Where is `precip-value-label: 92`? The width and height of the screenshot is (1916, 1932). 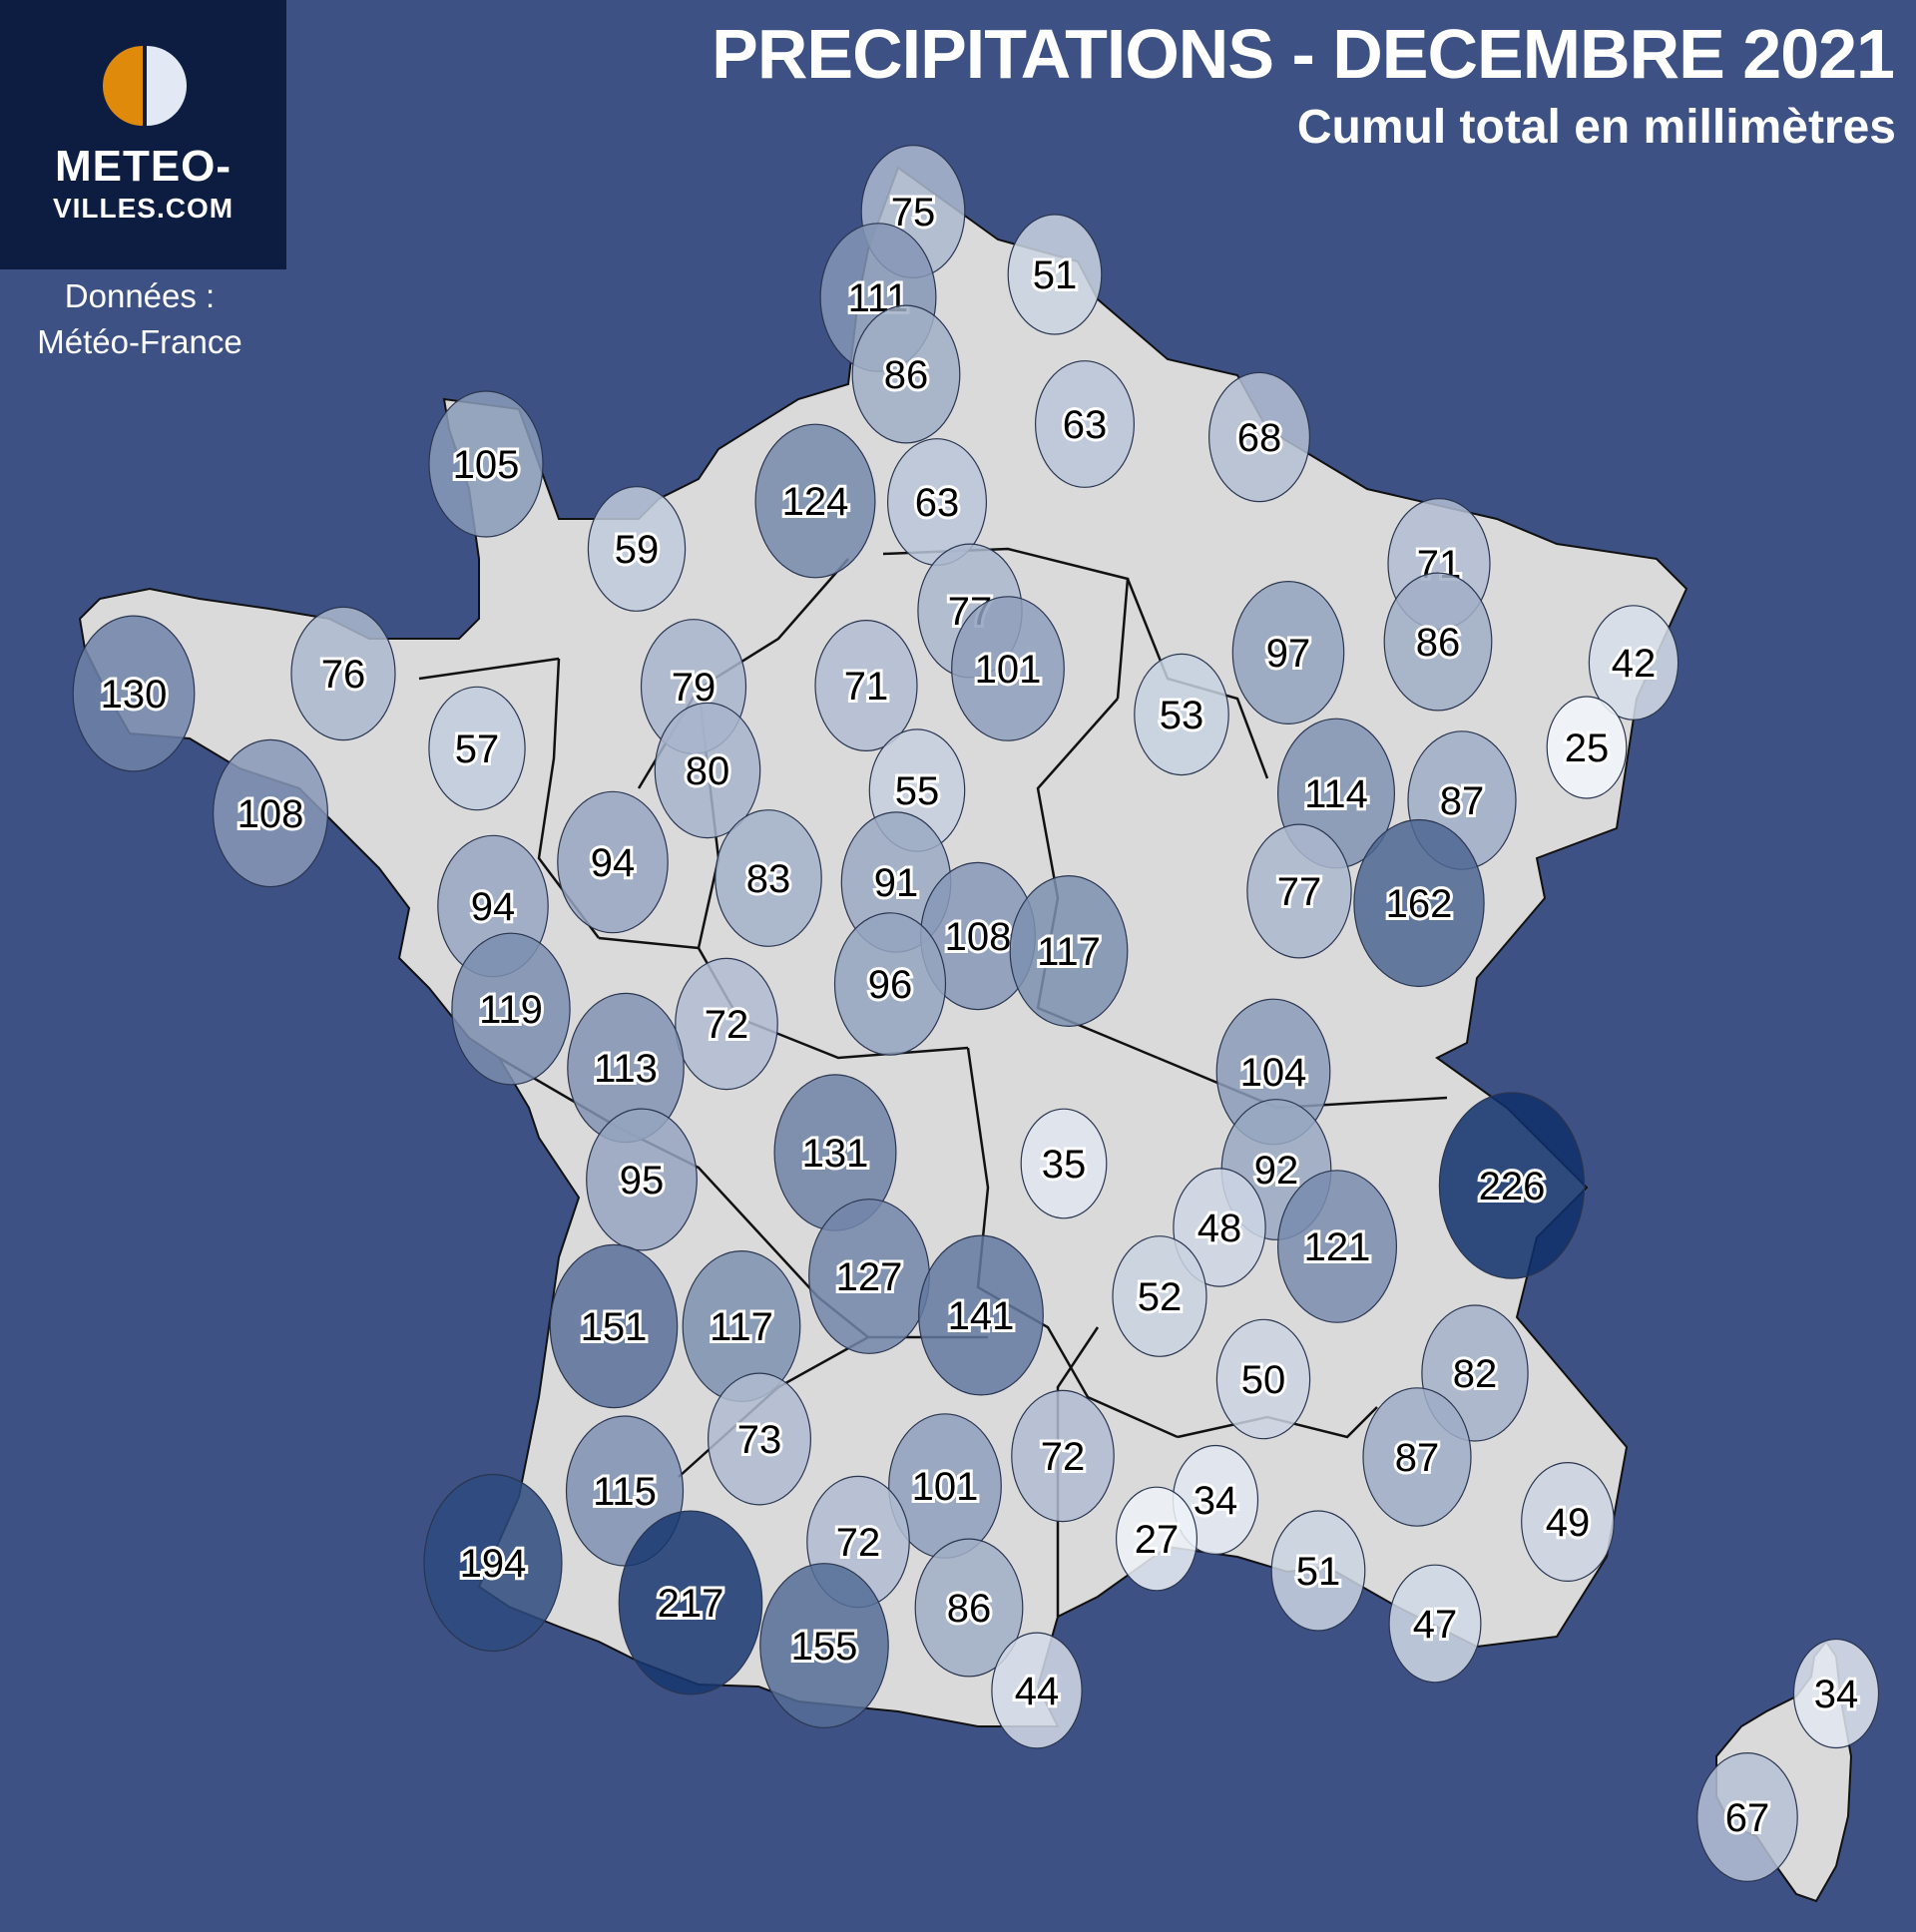
precip-value-label: 92 is located at coordinates (1276, 1171).